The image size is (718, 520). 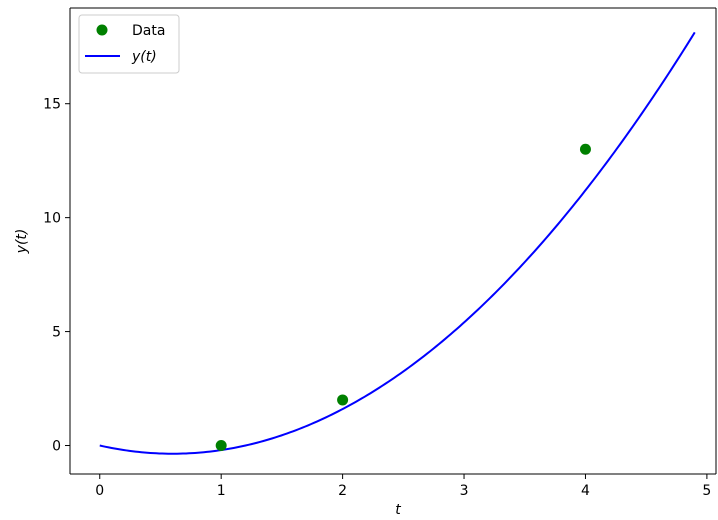 What do you see at coordinates (99, 491) in the screenshot?
I see `x-tick-label: 0` at bounding box center [99, 491].